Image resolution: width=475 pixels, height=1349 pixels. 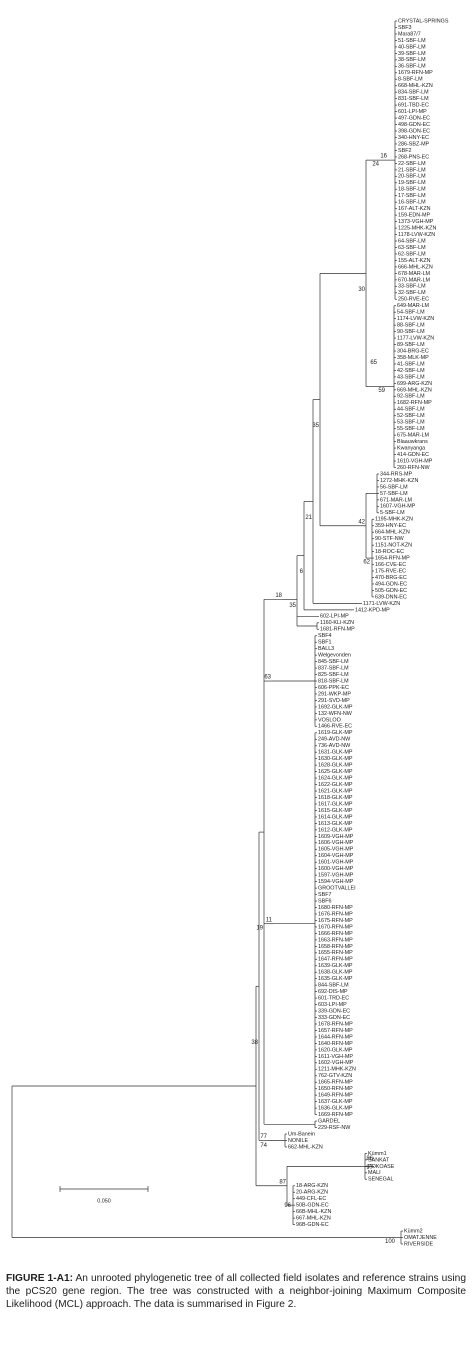 What do you see at coordinates (366, 563) in the screenshot?
I see `bootstrap-value: 62` at bounding box center [366, 563].